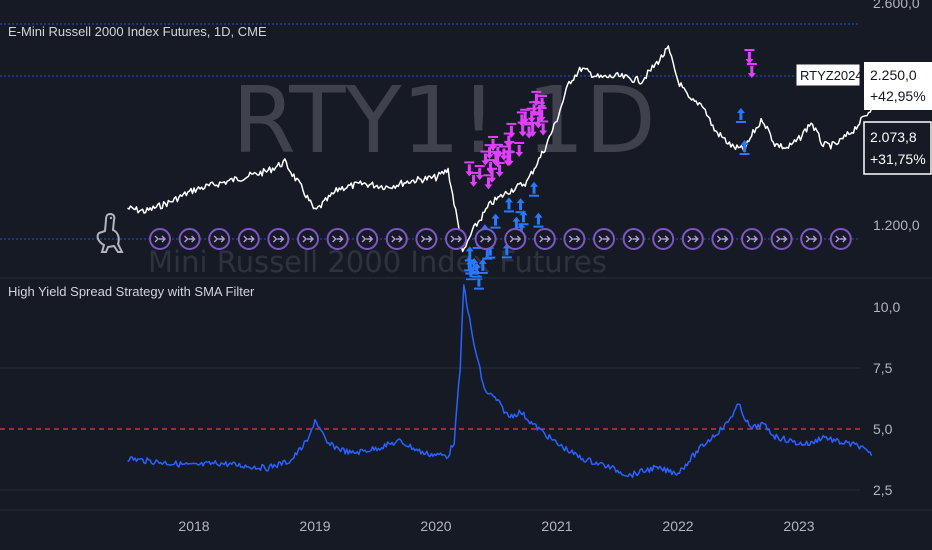 The image size is (932, 550). What do you see at coordinates (896, 225) in the screenshot?
I see `price-axis-label-bottom: 1.200,0` at bounding box center [896, 225].